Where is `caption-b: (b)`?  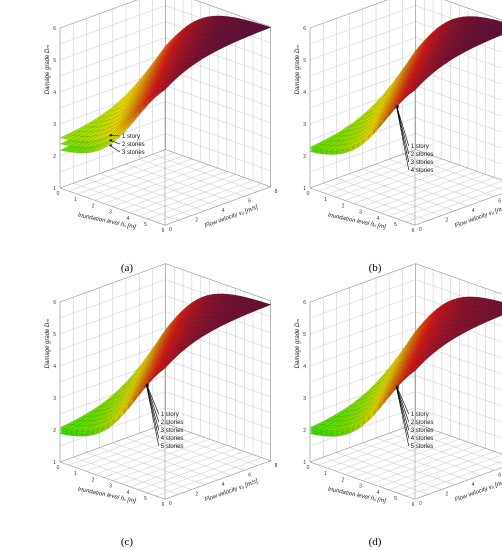
caption-b: (b) is located at coordinates (375, 268).